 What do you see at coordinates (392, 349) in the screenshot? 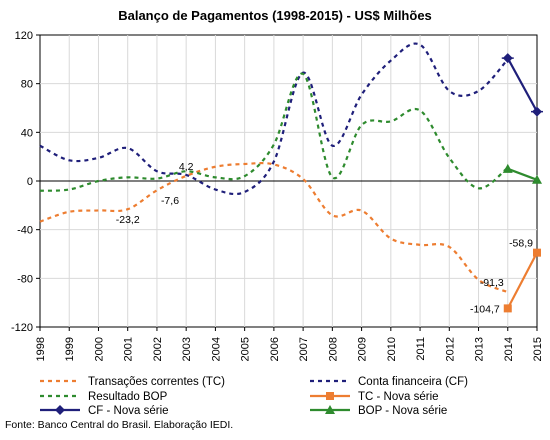
I see `x-tick-label: 2010` at bounding box center [392, 349].